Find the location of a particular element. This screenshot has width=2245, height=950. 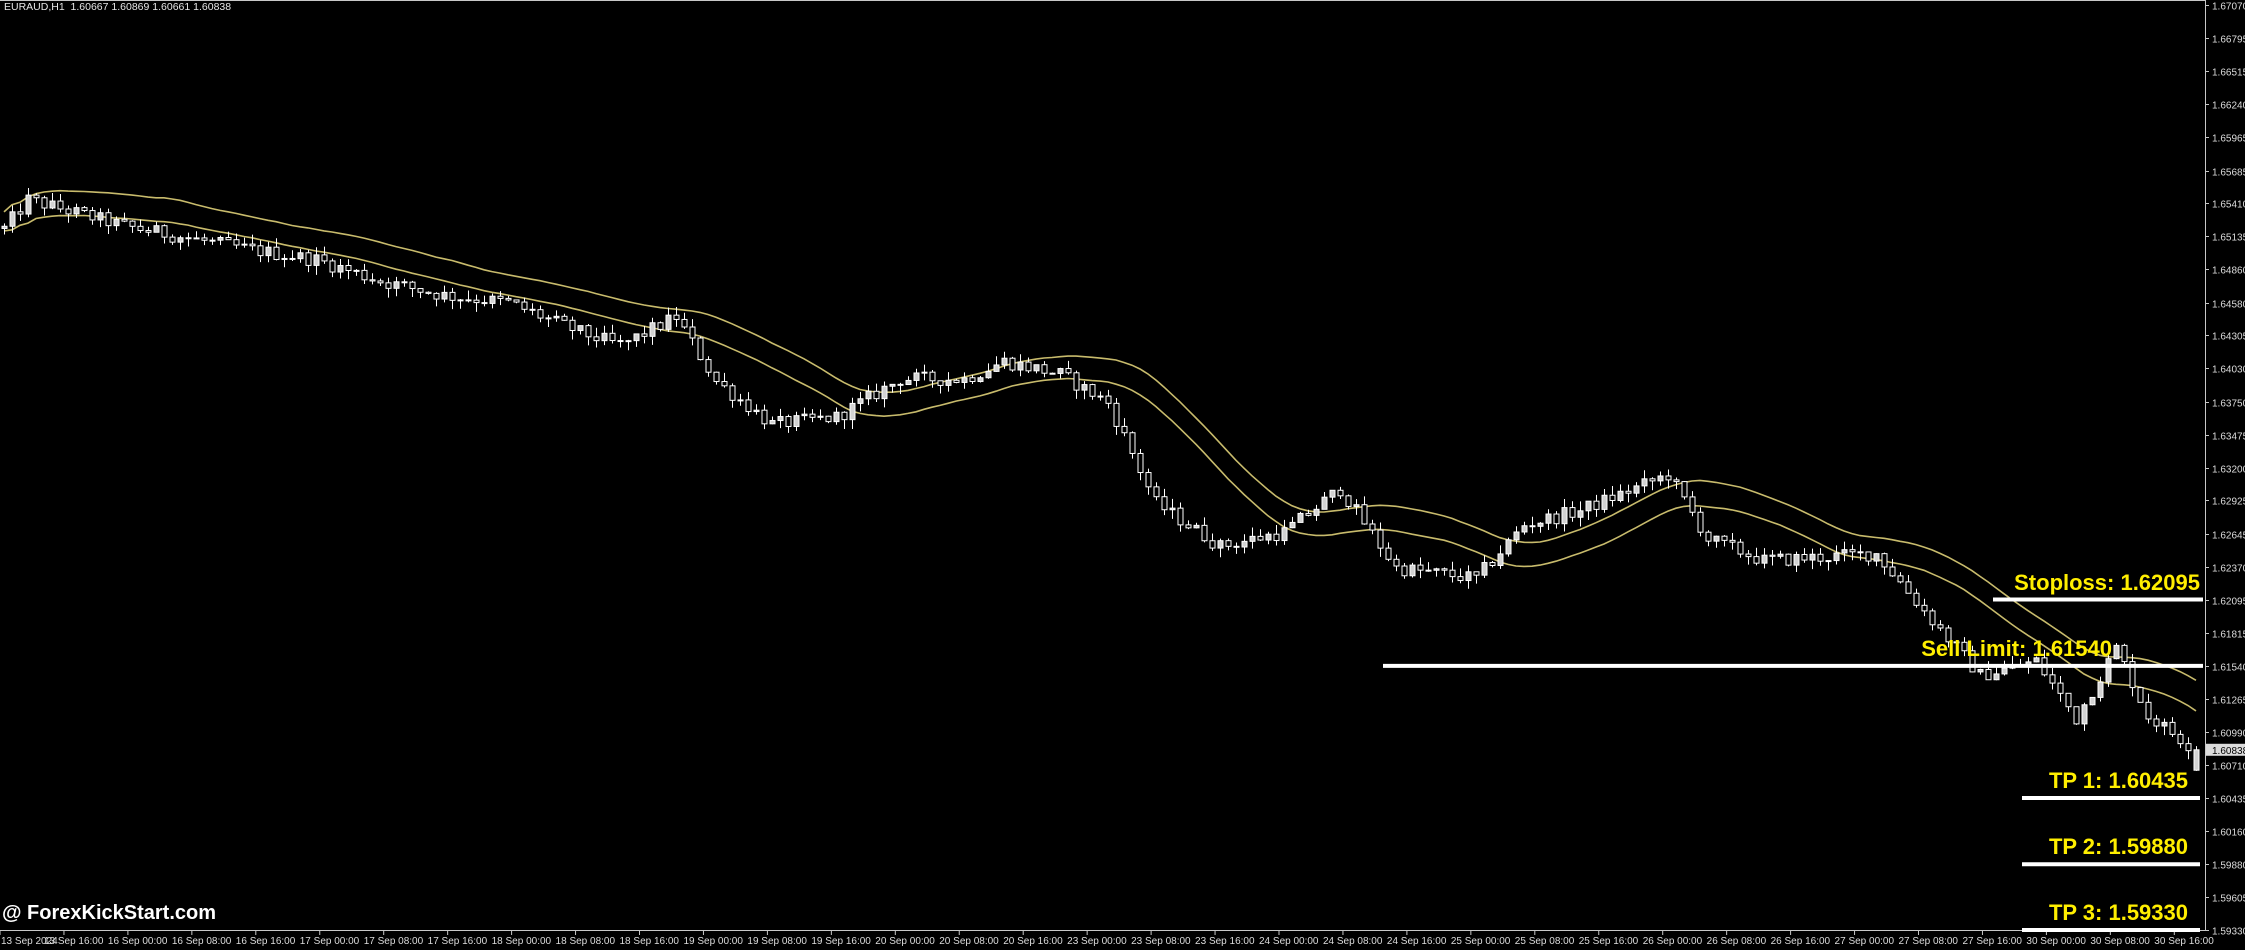

time-tick-label: 25 Sep 16:00 is located at coordinates (1609, 941).